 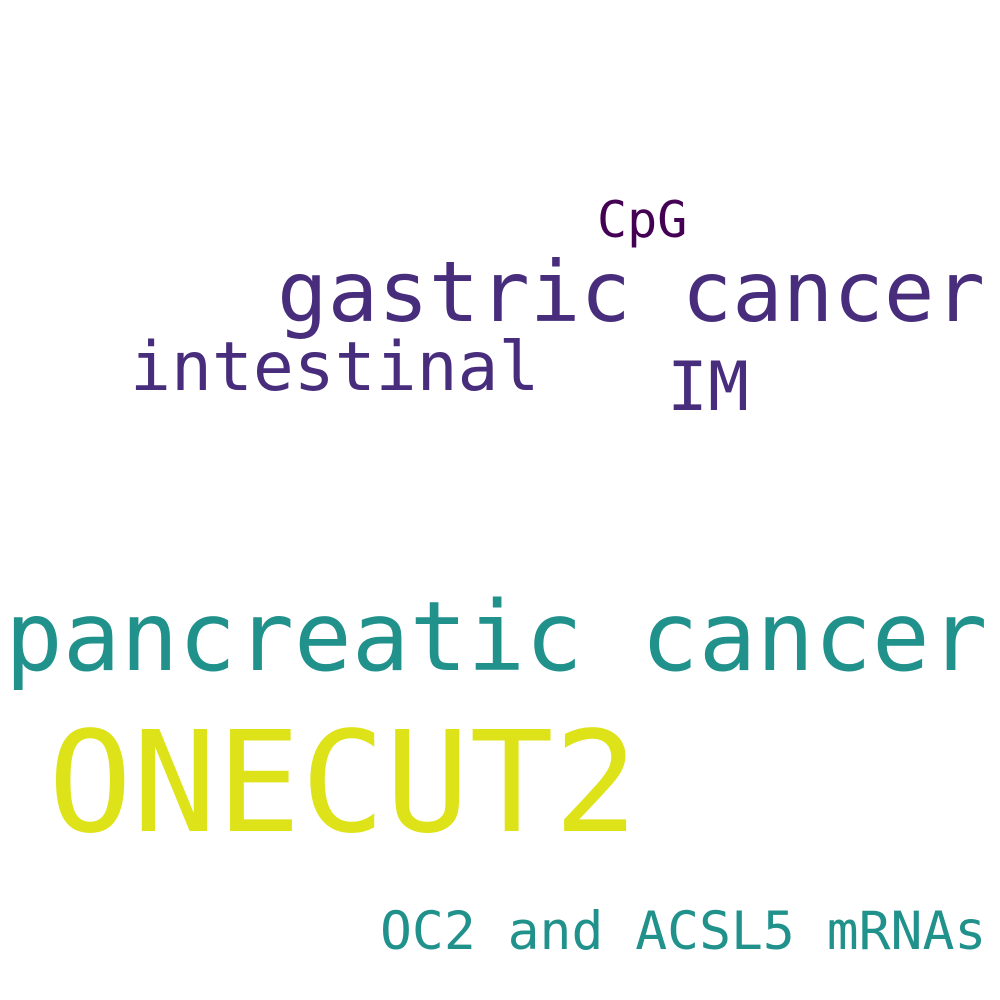 What do you see at coordinates (343, 783) in the screenshot?
I see `word-onecut2: ONECUT2` at bounding box center [343, 783].